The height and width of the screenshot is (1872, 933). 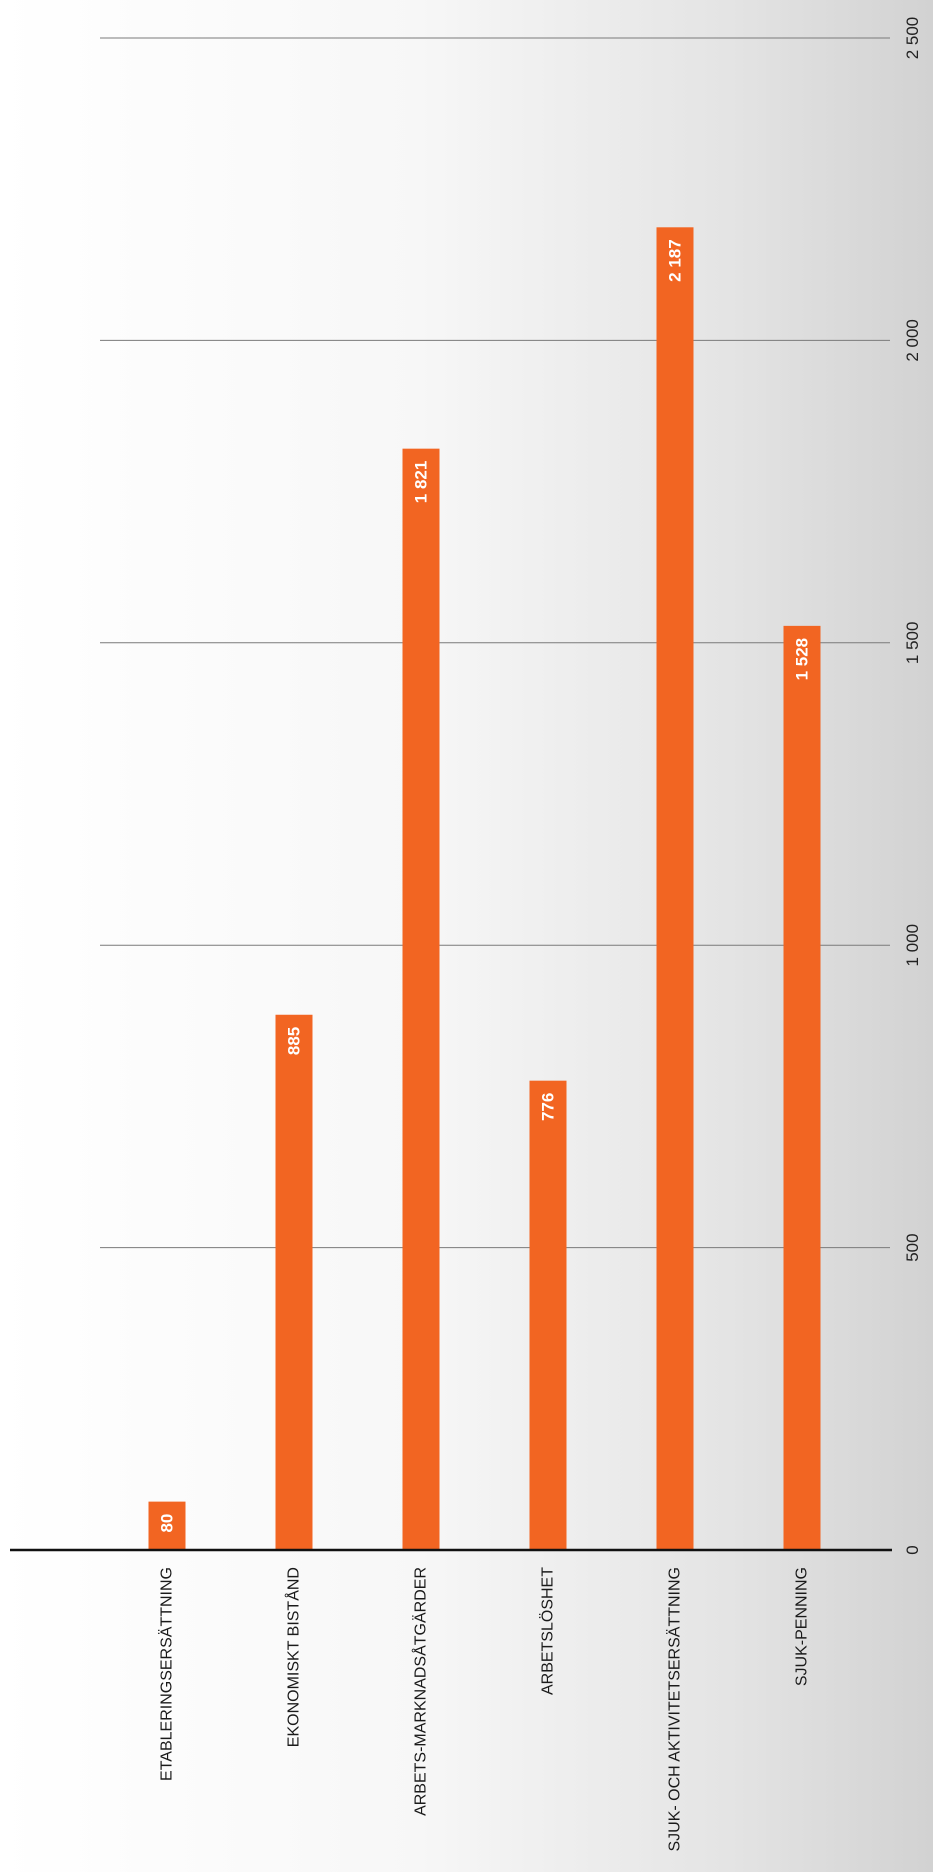 I want to click on tick-label: 500, so click(x=912, y=1247).